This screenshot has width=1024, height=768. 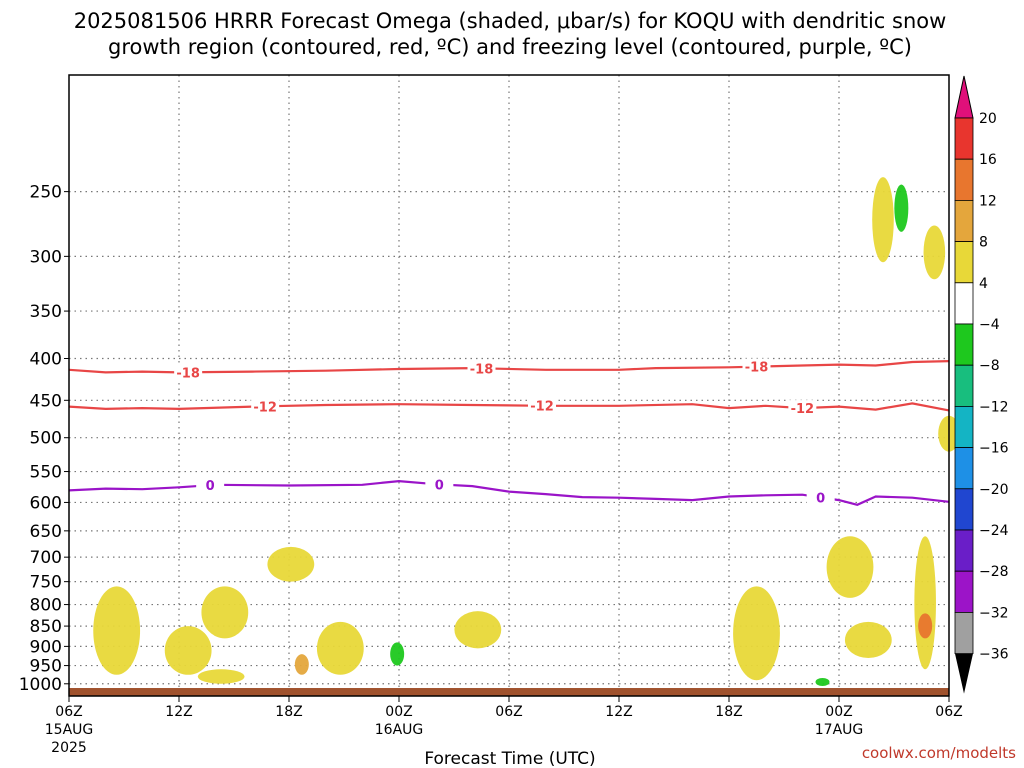 I want to click on colorbar-label: −20, so click(x=994, y=490).